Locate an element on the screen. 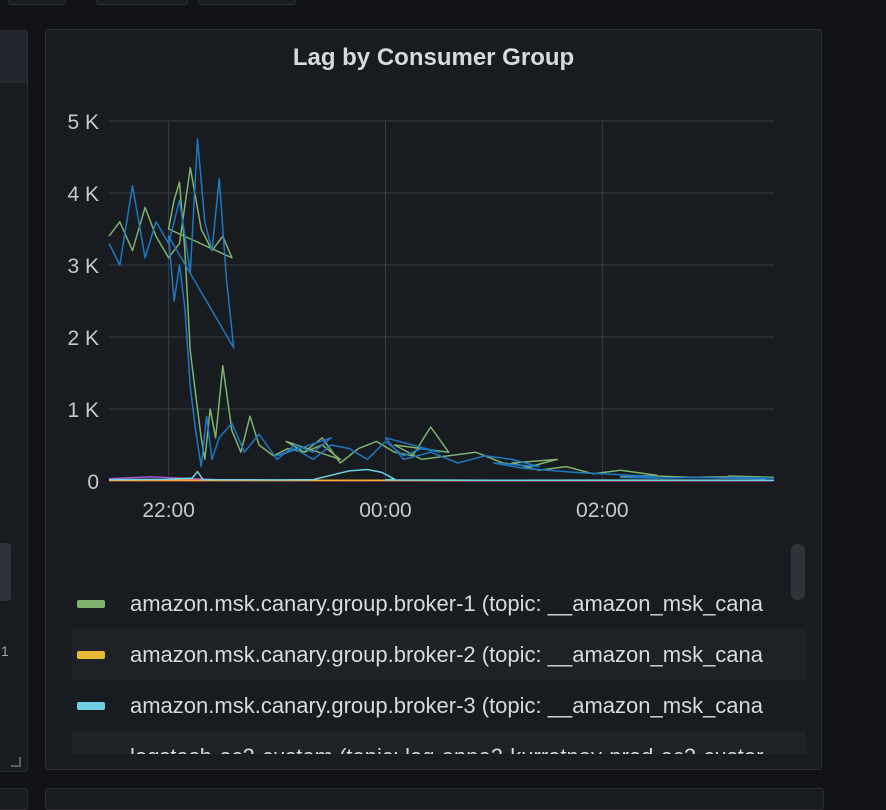 This screenshot has height=810, width=886. adjacent-panel-header is located at coordinates (13, 57).